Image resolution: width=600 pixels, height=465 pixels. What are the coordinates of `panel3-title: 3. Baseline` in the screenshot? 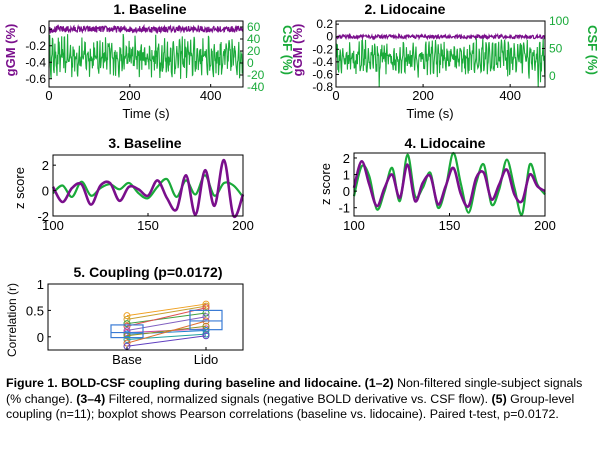 It's located at (144, 143).